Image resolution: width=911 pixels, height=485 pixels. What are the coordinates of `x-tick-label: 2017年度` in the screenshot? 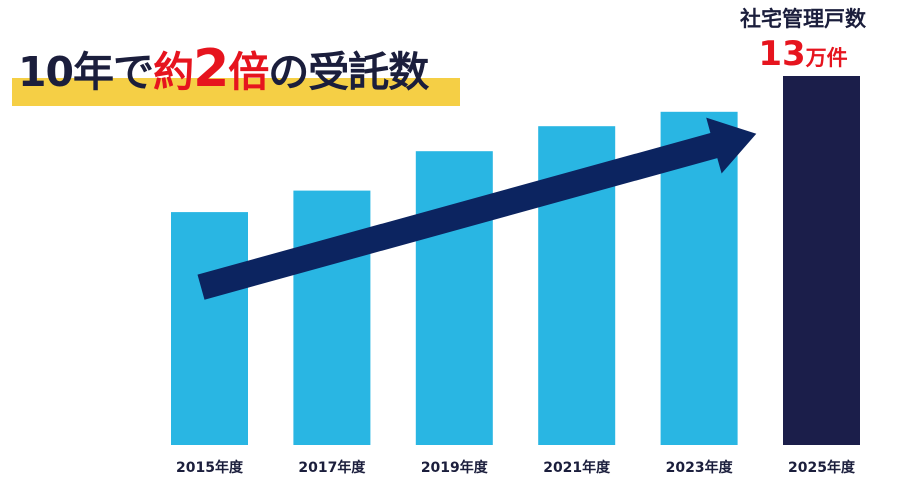 It's located at (332, 467).